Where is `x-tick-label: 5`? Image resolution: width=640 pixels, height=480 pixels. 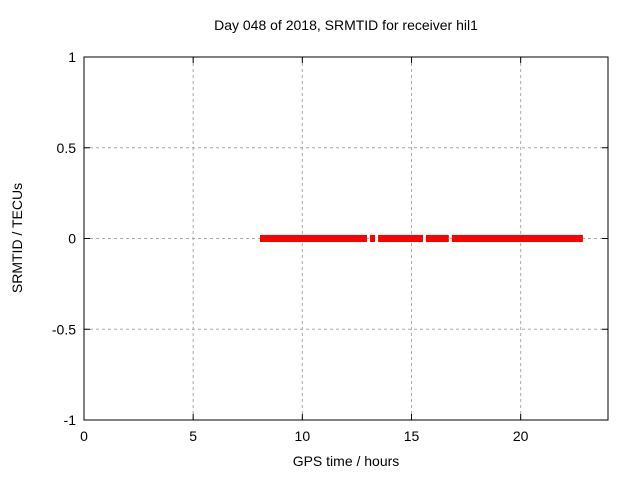 x-tick-label: 5 is located at coordinates (193, 436).